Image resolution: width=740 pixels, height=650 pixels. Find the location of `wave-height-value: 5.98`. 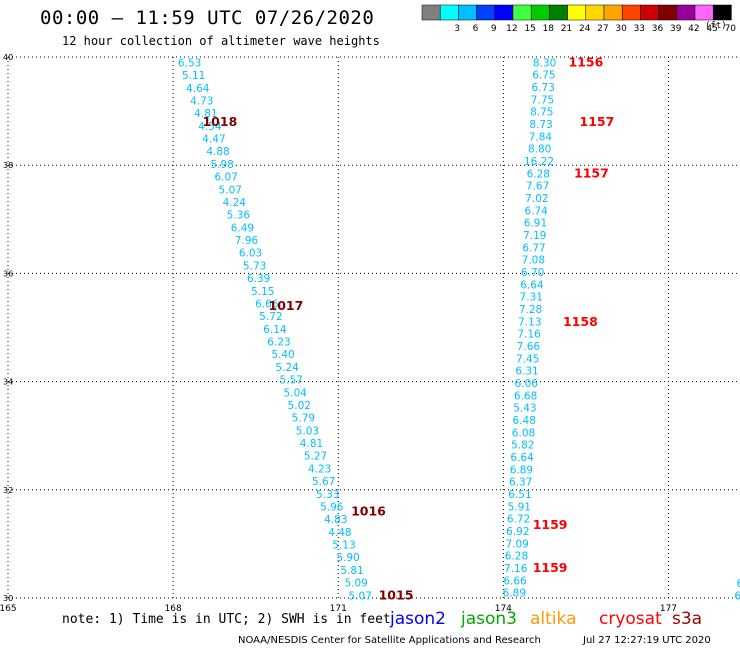

wave-height-value: 5.98 is located at coordinates (221, 165).